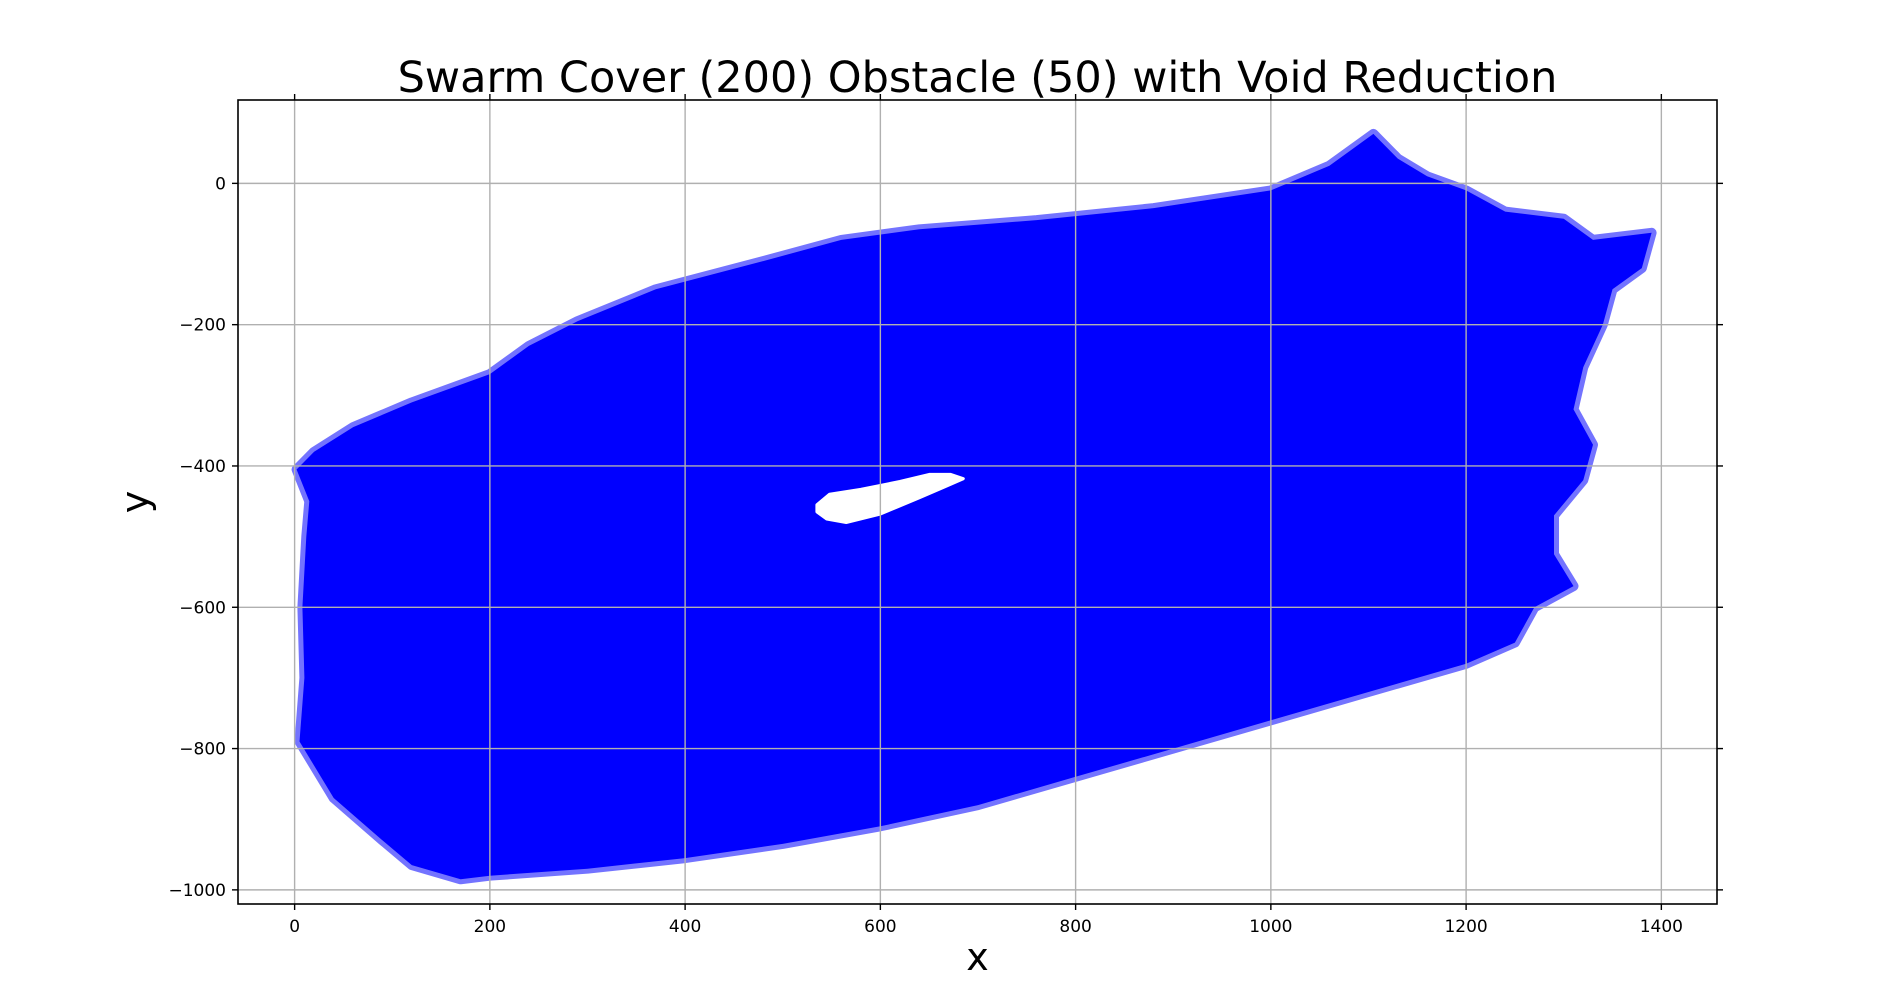 The height and width of the screenshot is (994, 1887). Describe the element at coordinates (880, 927) in the screenshot. I see `x-tick-label: 600` at that location.